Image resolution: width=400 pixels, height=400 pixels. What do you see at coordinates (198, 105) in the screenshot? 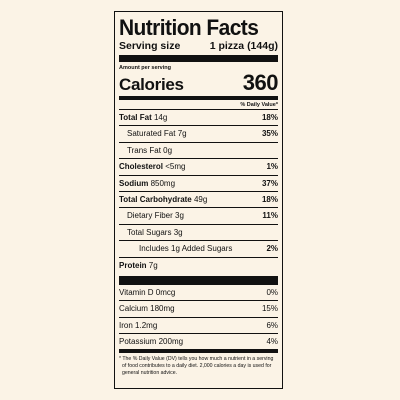
I see `daily-value-header: % Daily Value*` at bounding box center [198, 105].